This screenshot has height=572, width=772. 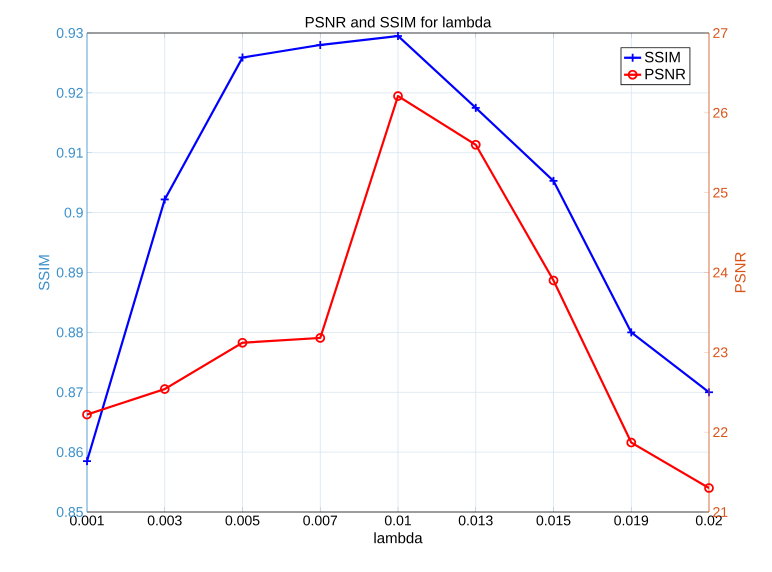 I want to click on y2-tick-label: 22, so click(x=720, y=432).